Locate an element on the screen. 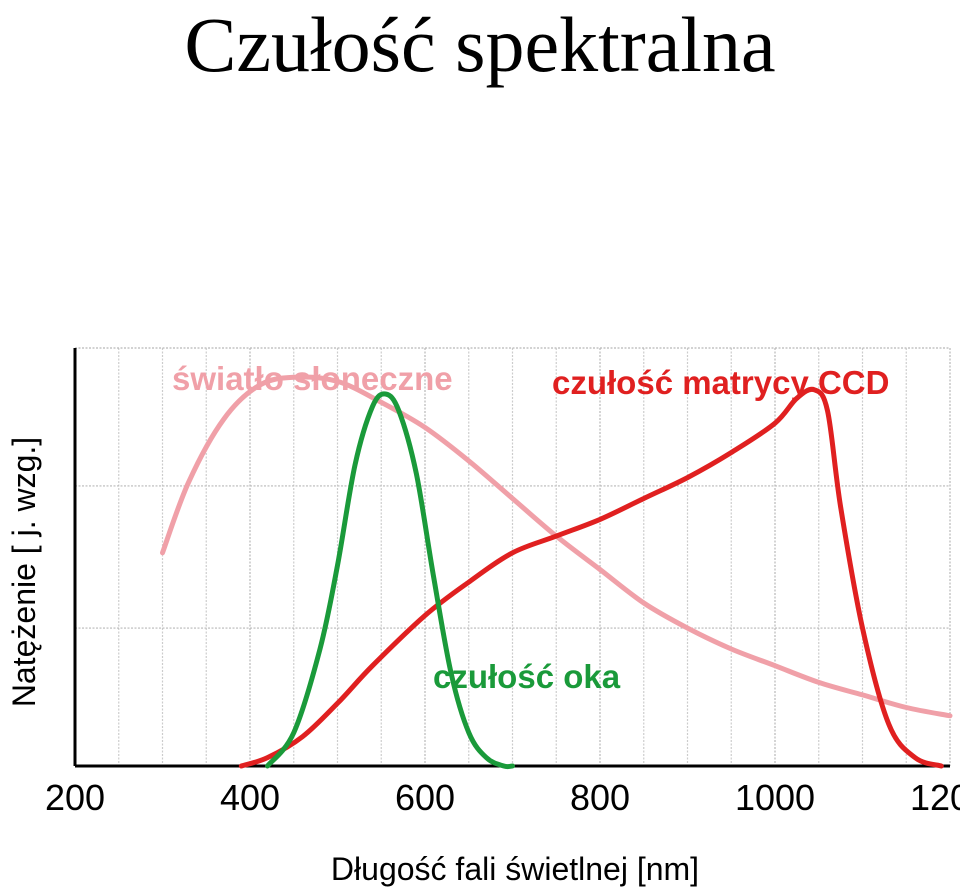 The image size is (960, 891). series-label-ccd: czułość matrycy CCD is located at coordinates (720, 382).